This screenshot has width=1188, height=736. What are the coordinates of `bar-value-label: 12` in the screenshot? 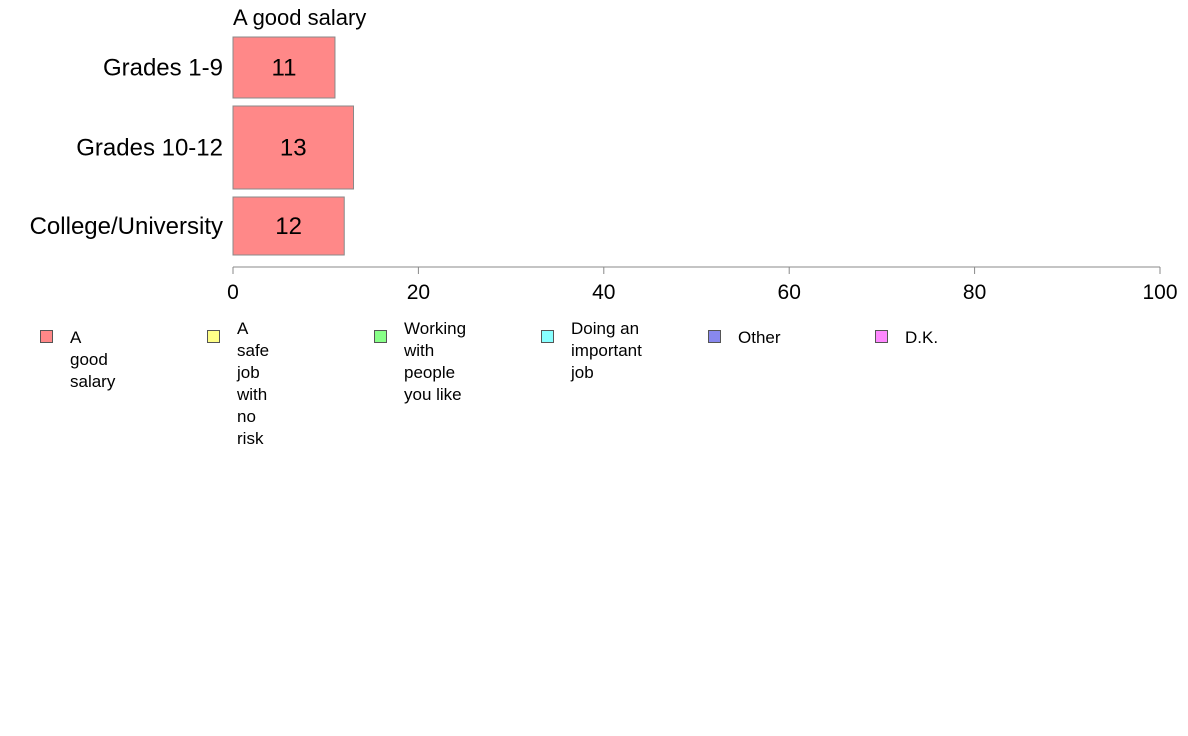 It's located at (288, 226).